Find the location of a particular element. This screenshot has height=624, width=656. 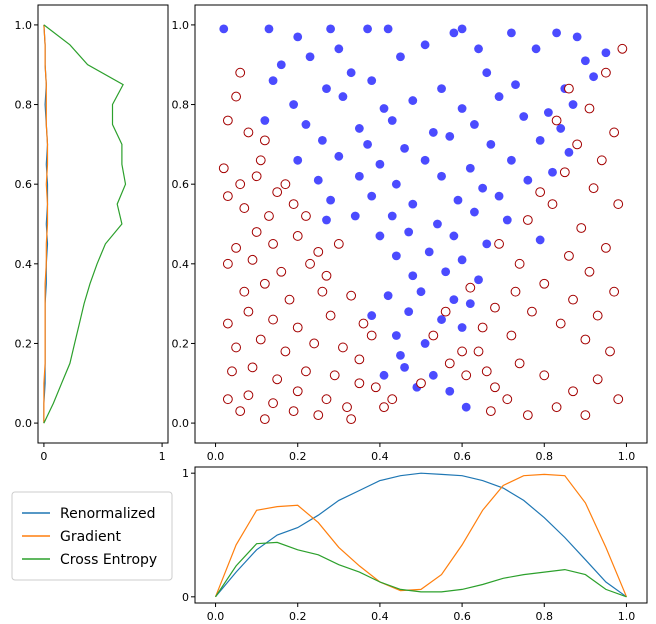

main-xtick-label: 0.8 is located at coordinates (545, 456).